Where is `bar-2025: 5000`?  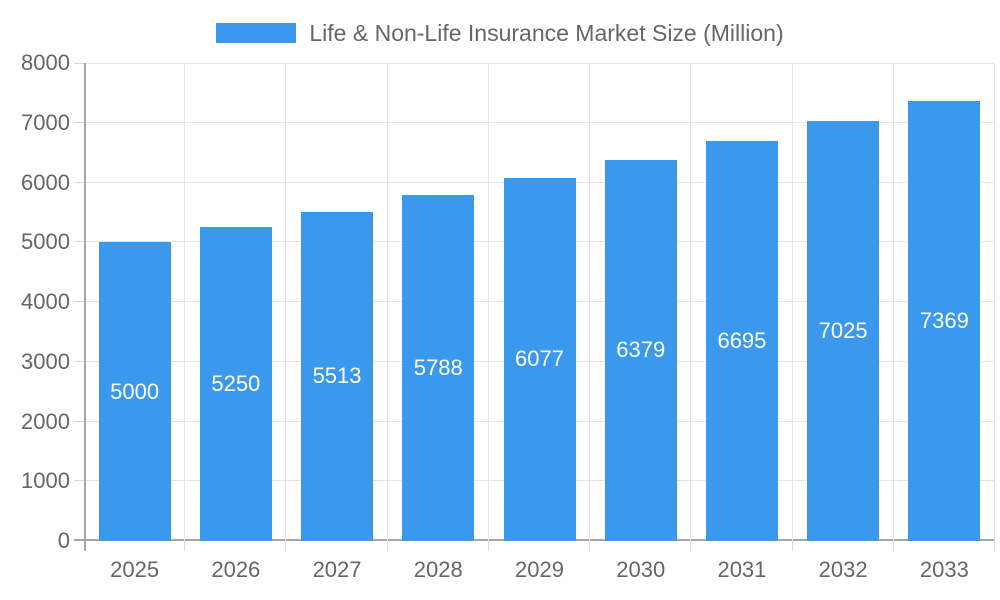
bar-2025: 5000 is located at coordinates (134, 391).